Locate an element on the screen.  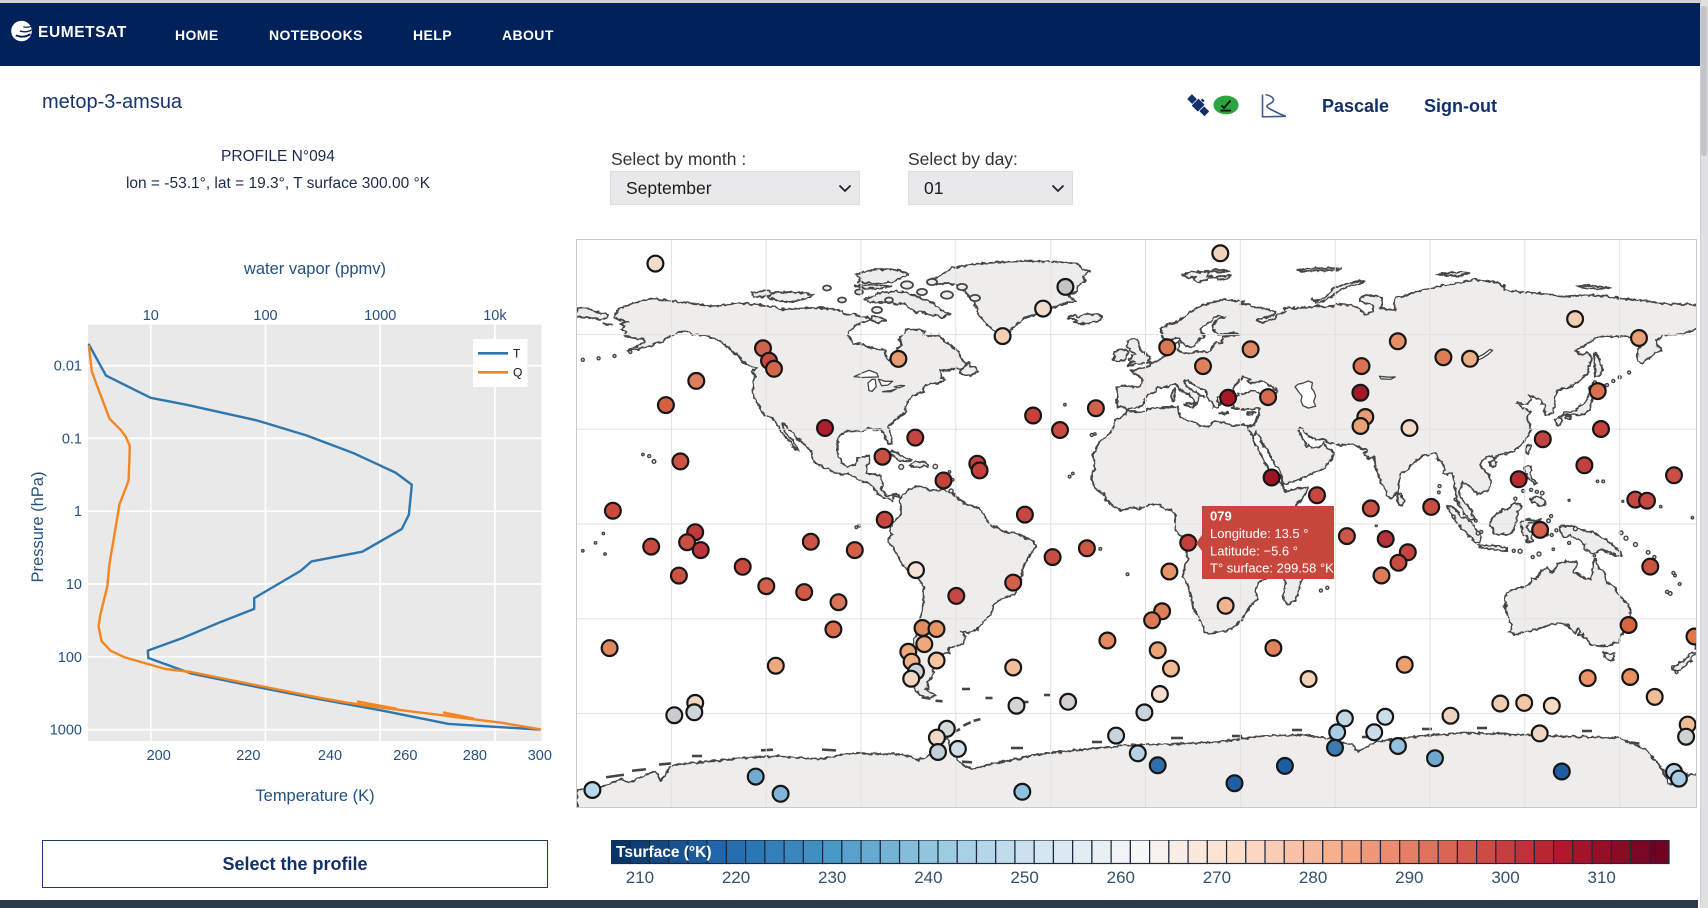
svg-text: 310 is located at coordinates (1602, 877).